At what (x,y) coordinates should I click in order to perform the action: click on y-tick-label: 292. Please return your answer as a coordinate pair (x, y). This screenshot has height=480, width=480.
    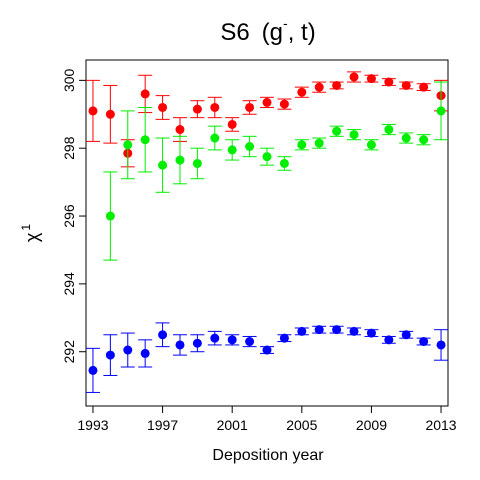
    Looking at the image, I should click on (69, 352).